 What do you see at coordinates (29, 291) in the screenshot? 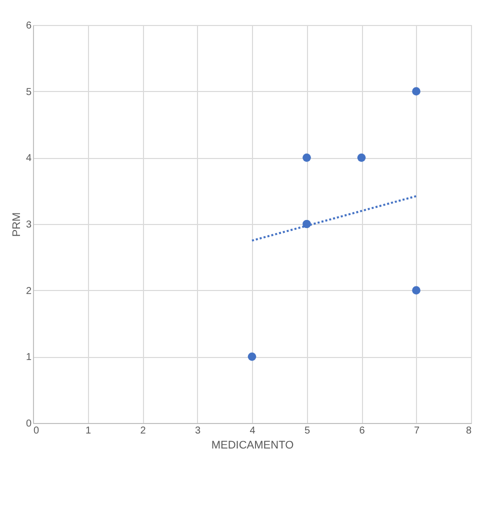
I see `y-tick-label: 2` at bounding box center [29, 291].